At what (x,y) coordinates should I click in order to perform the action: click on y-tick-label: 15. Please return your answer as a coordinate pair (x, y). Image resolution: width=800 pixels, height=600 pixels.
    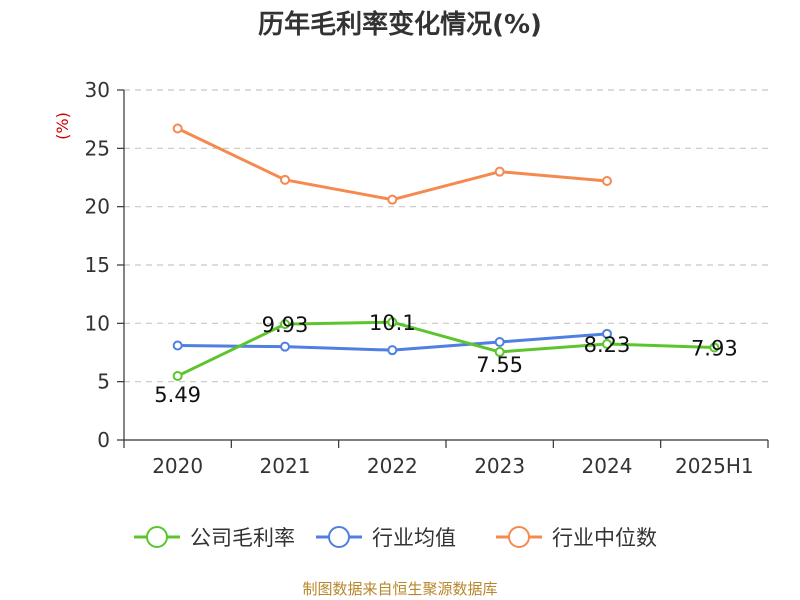
    Looking at the image, I should click on (97, 265).